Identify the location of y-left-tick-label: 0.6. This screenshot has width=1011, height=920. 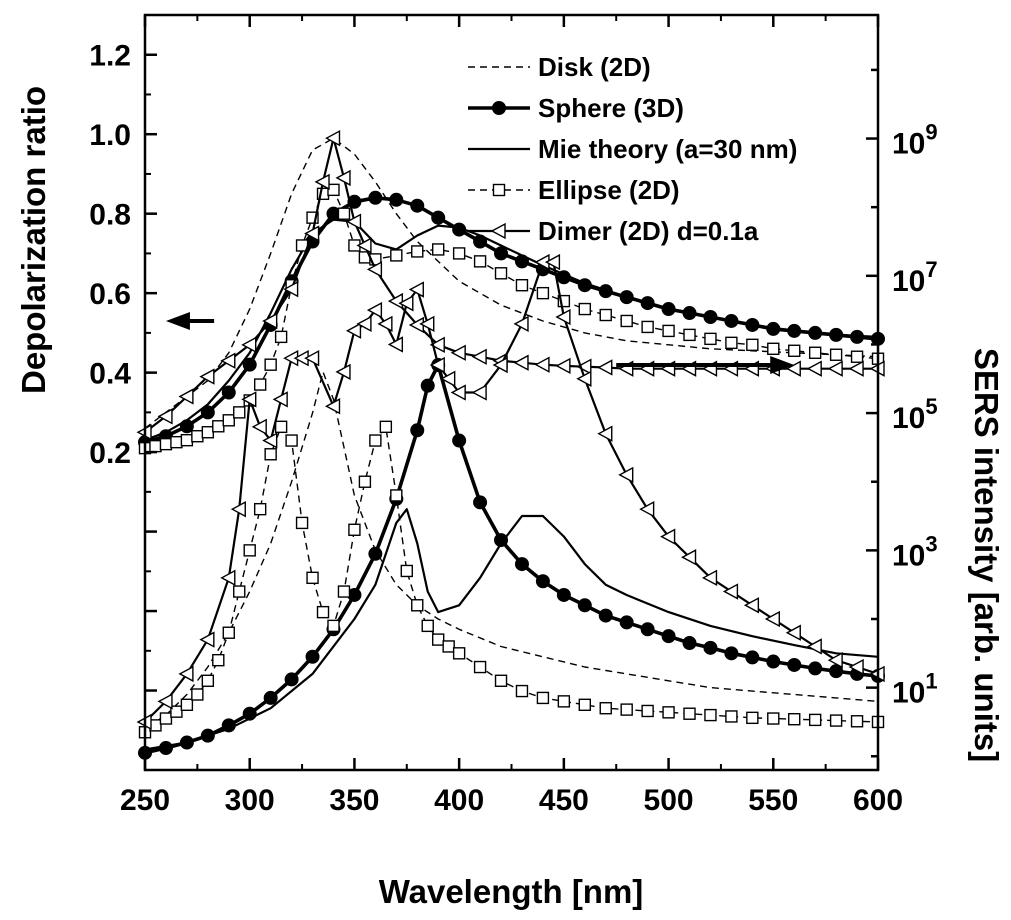
(110, 294).